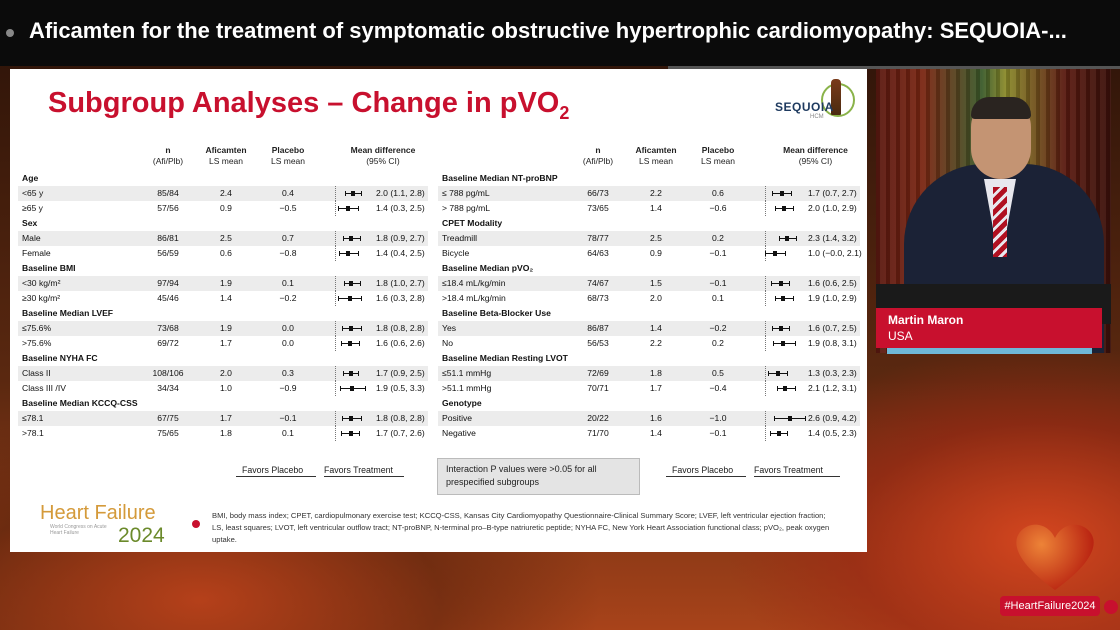  What do you see at coordinates (649, 373) in the screenshot?
I see `table-row: ≤51.1 mmHg 72/69 1.8 0.5 1.3 (0.3, 2.3)` at bounding box center [649, 373].